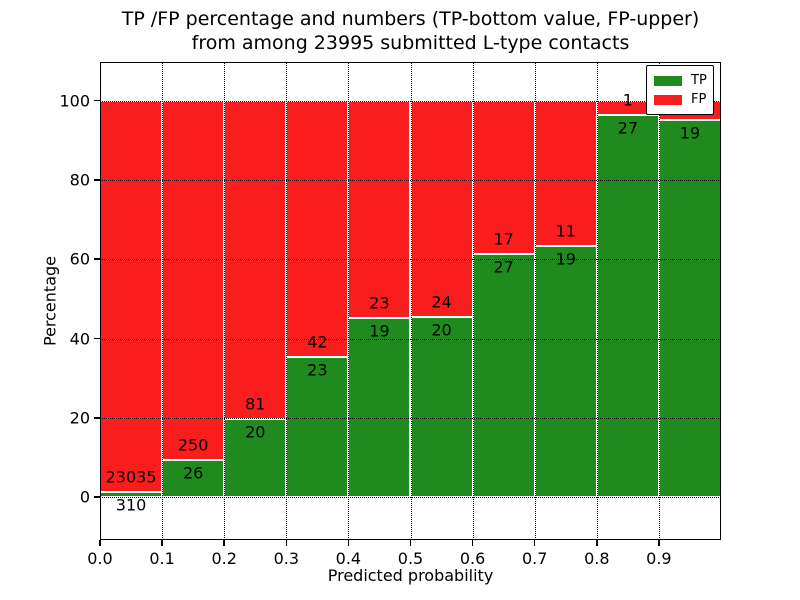  What do you see at coordinates (534, 558) in the screenshot?
I see `x-tick-label: 0.7` at bounding box center [534, 558].